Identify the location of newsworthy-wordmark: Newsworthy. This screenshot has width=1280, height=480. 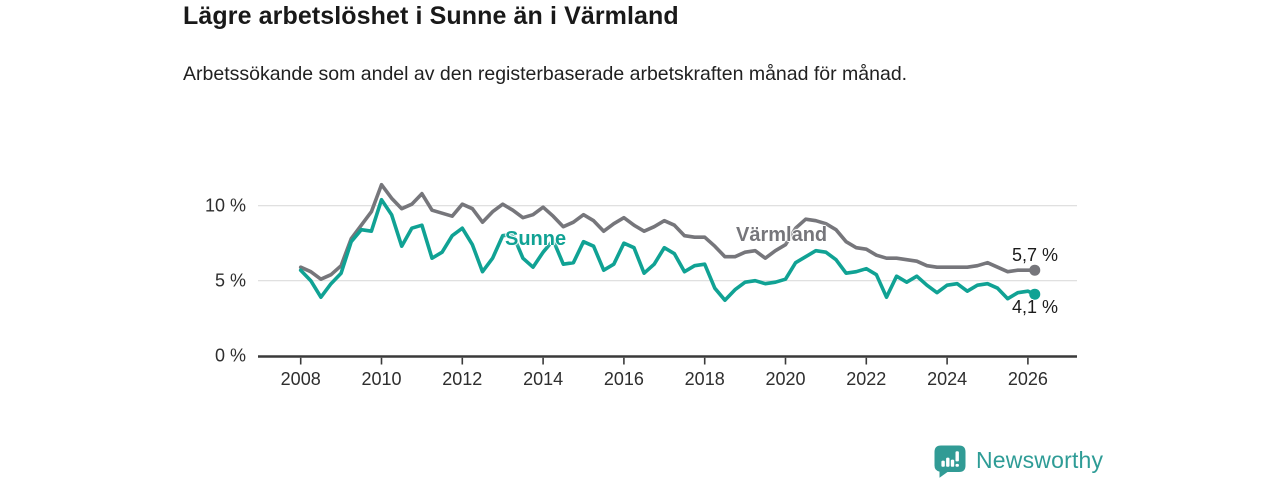
(1040, 460).